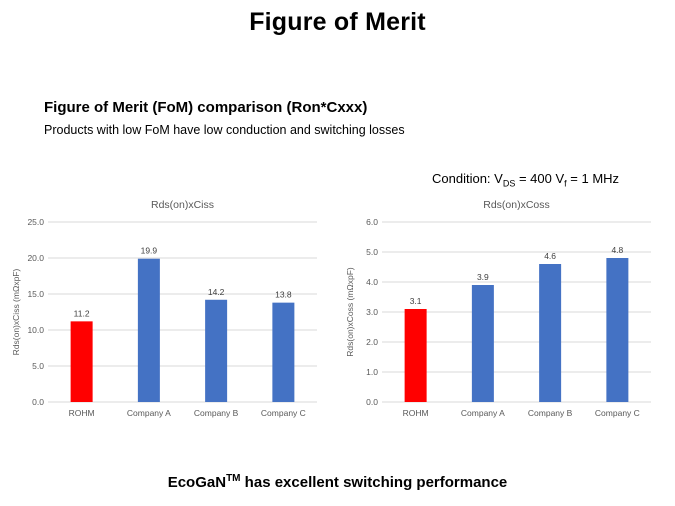  I want to click on y-tick-label: 2.0, so click(372, 342).